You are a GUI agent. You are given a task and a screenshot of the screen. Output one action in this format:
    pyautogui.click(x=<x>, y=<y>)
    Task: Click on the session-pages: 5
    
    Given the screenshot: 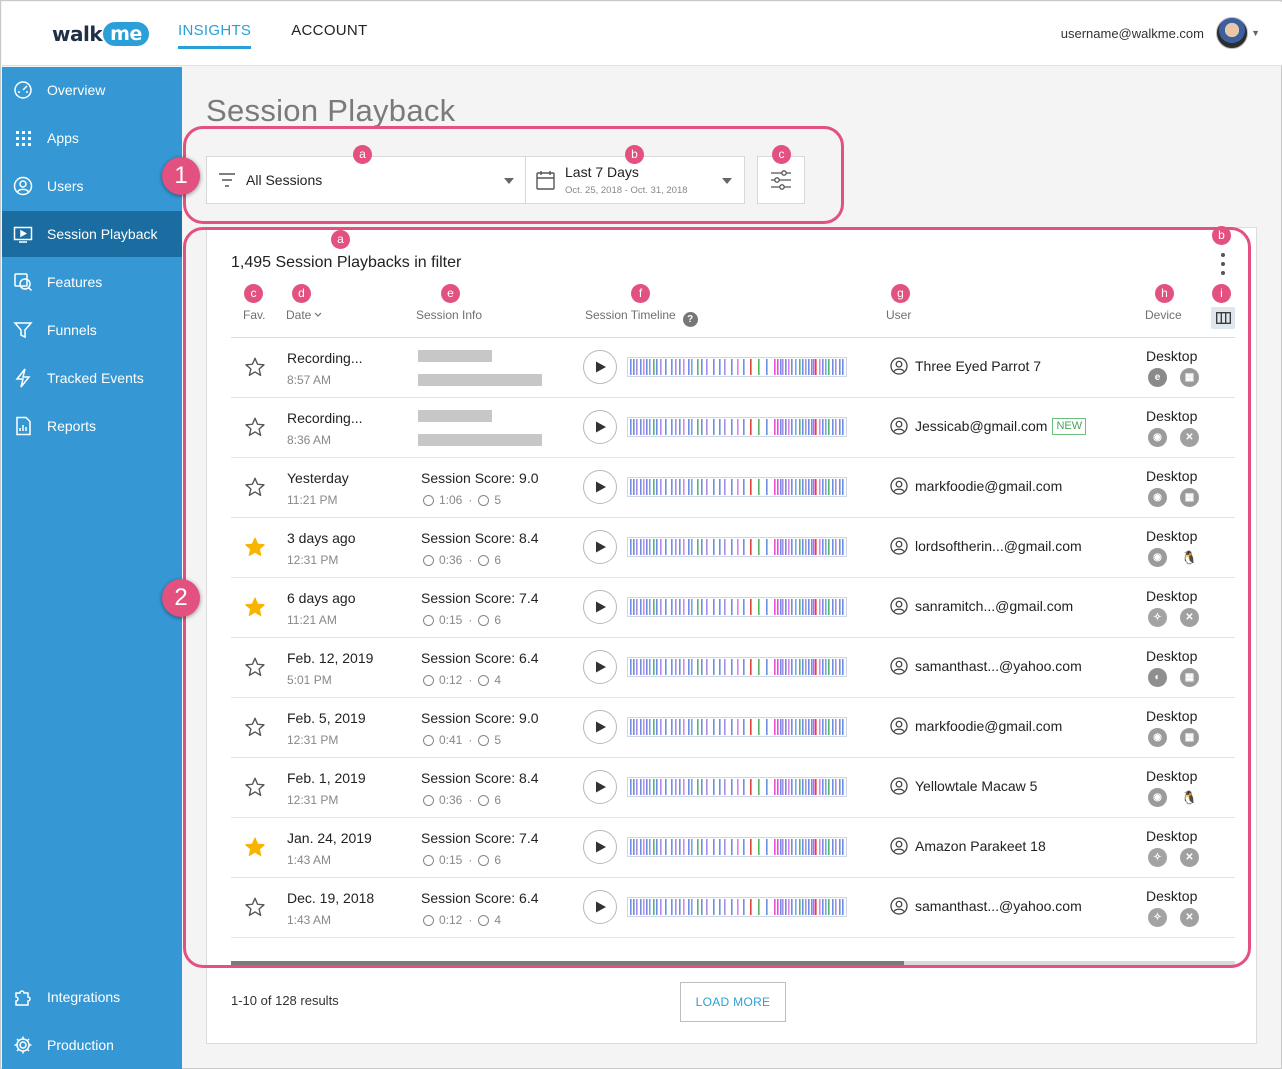 What is the action you would take?
    pyautogui.click(x=498, y=740)
    